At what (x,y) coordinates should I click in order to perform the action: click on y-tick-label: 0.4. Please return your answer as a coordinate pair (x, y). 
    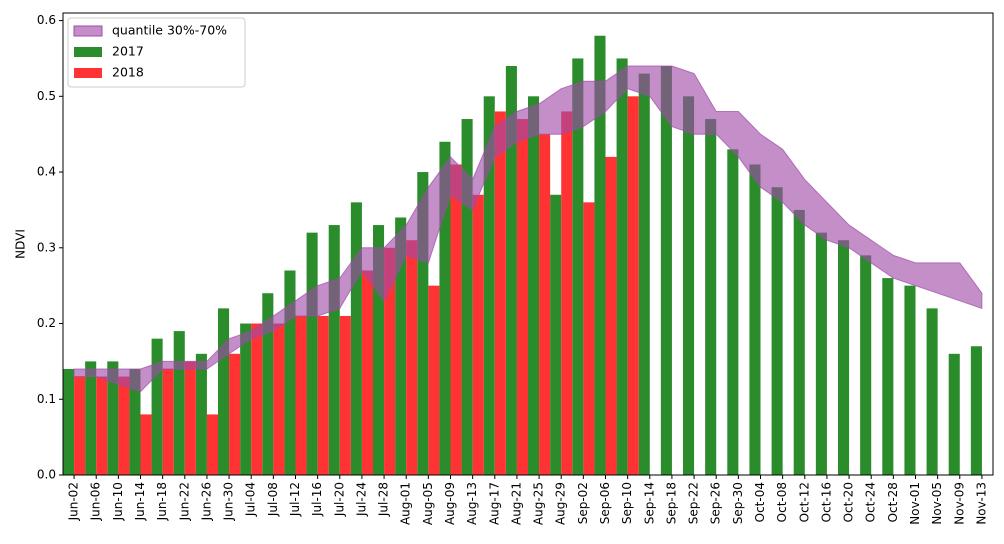
    Looking at the image, I should click on (46, 172).